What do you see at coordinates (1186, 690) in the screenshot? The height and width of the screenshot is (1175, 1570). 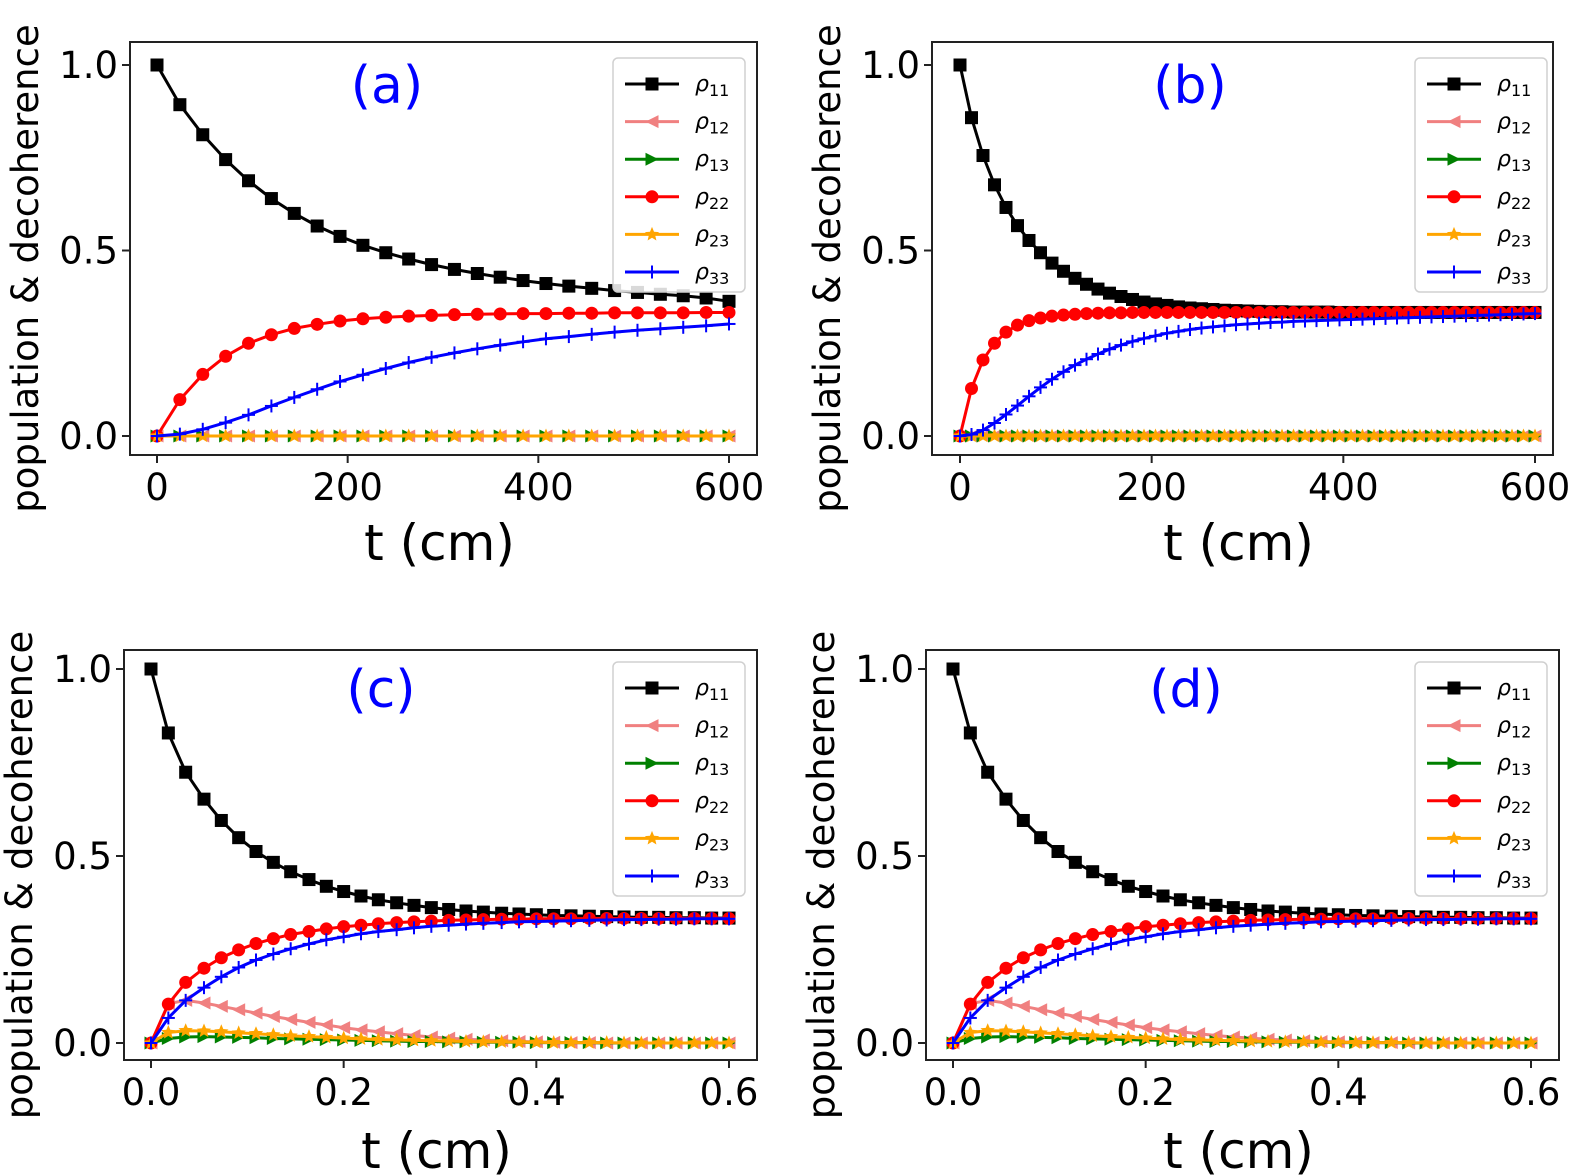 I see `panel-title: (d)` at bounding box center [1186, 690].